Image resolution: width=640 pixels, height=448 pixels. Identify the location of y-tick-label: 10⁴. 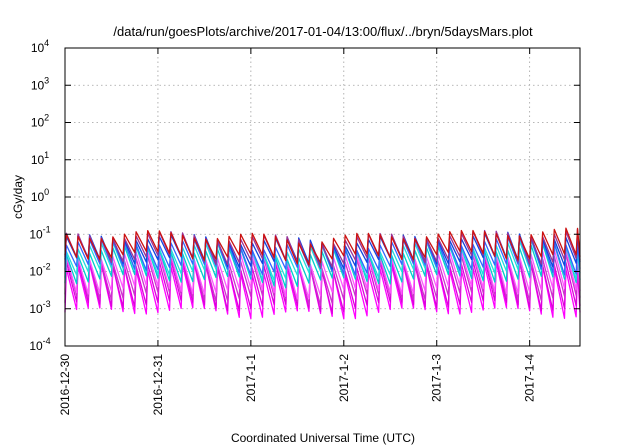
(40, 46).